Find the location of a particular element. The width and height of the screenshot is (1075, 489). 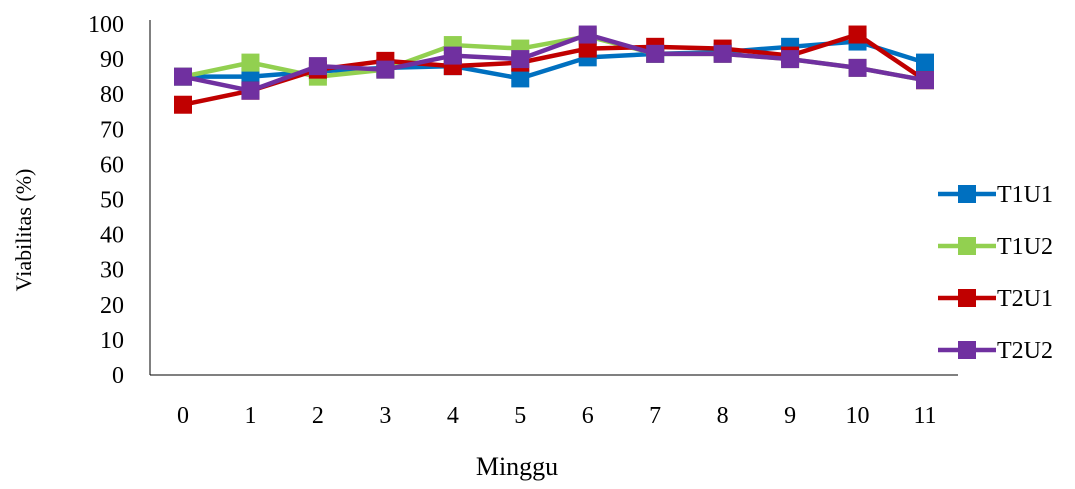

x-tick-label: 4 is located at coordinates (453, 416).